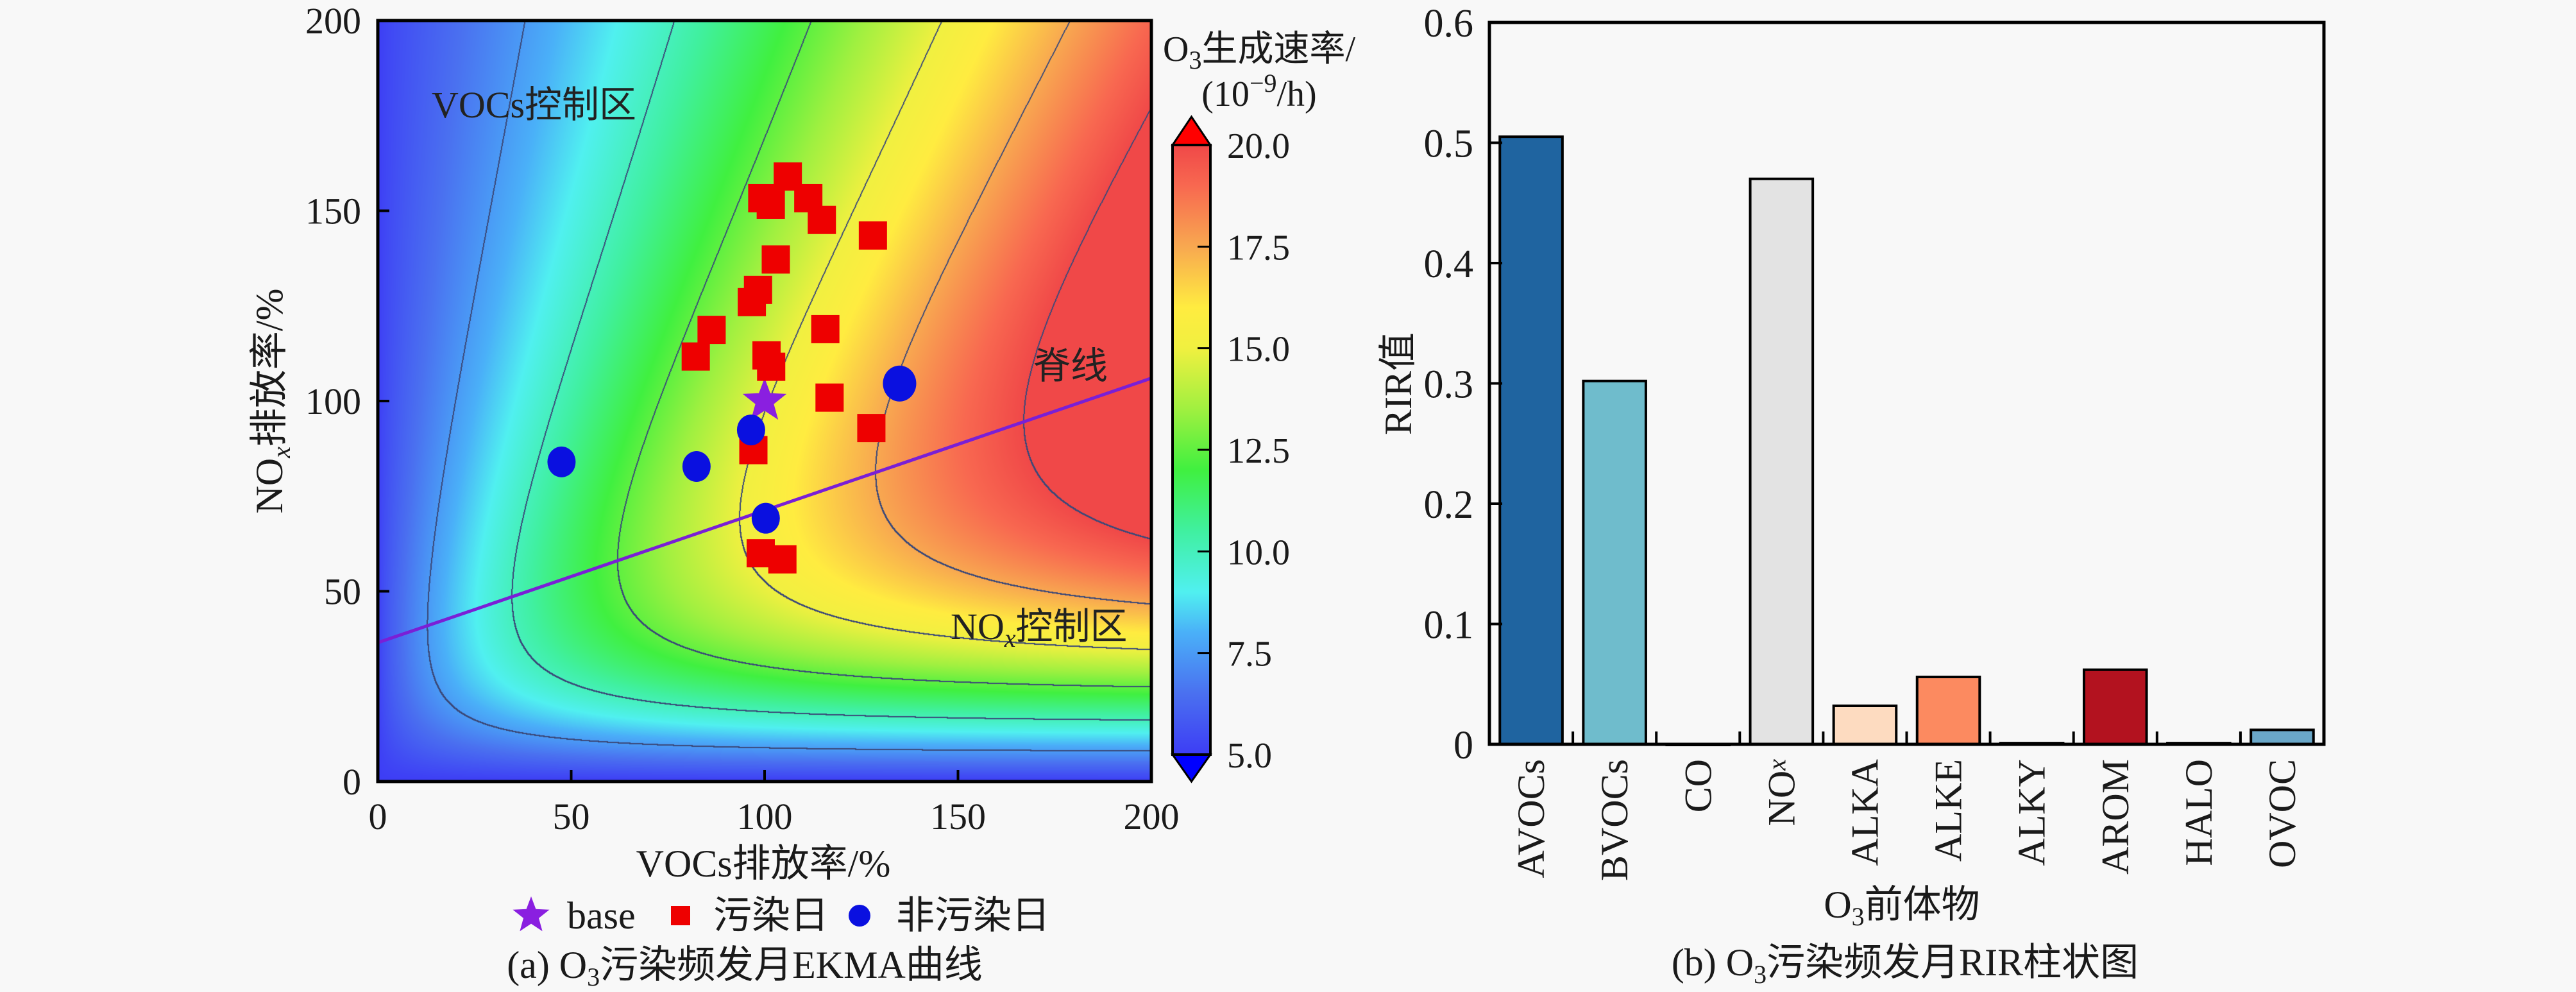  What do you see at coordinates (1449, 24) in the screenshot?
I see `y-tick-label: 0.6` at bounding box center [1449, 24].